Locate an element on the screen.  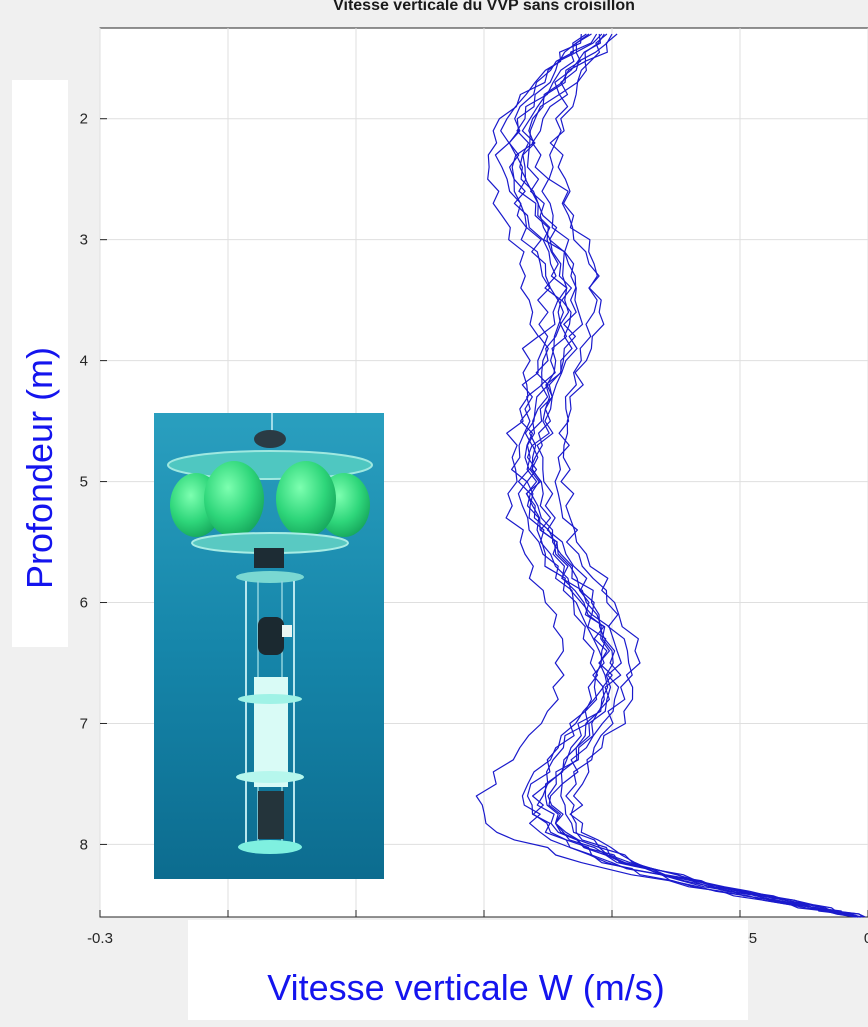
chart-title: Vitesse verticale du VVP sans croisillon is located at coordinates (484, 7).